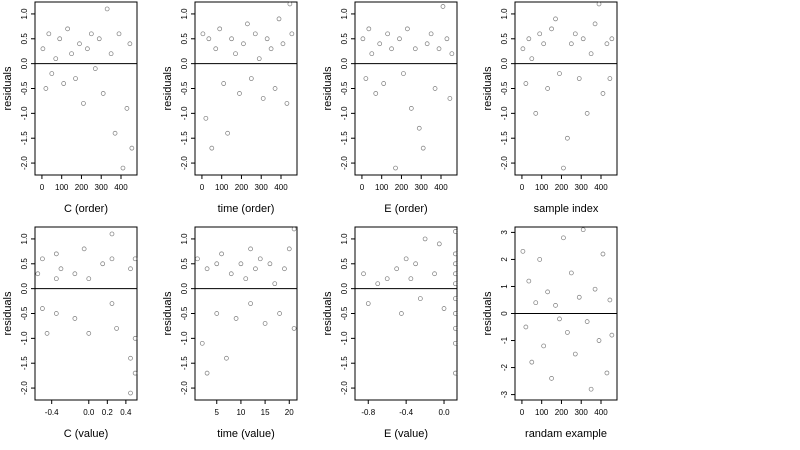 This screenshot has height=450, width=800. What do you see at coordinates (504, 313) in the screenshot?
I see `y-tick-label: 0` at bounding box center [504, 313].